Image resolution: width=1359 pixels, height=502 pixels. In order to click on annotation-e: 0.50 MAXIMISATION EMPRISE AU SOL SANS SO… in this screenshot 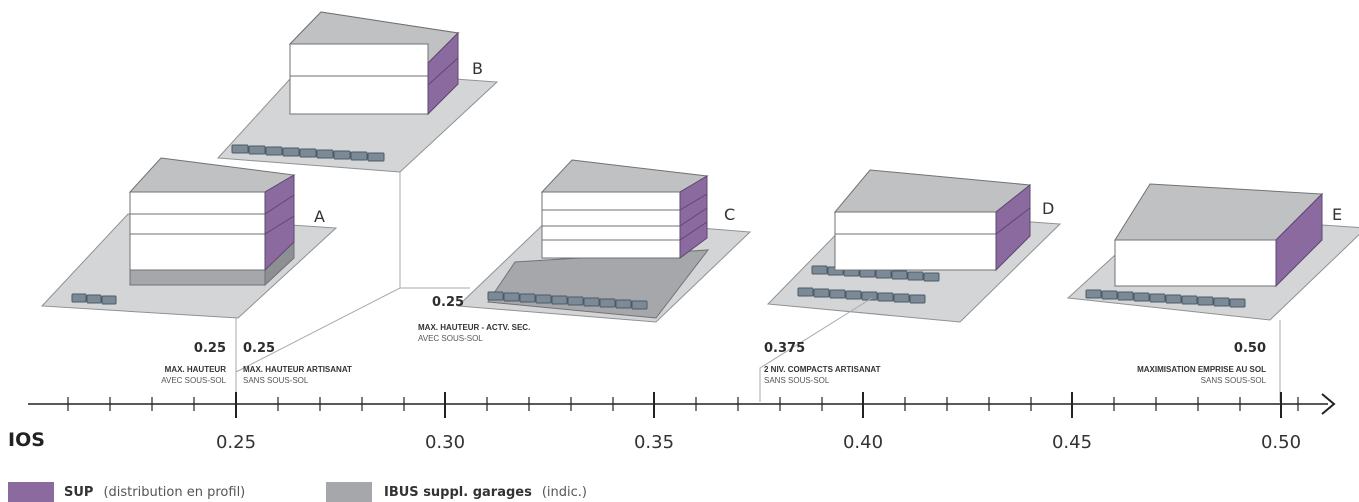, I will do `click(1201, 363)`.